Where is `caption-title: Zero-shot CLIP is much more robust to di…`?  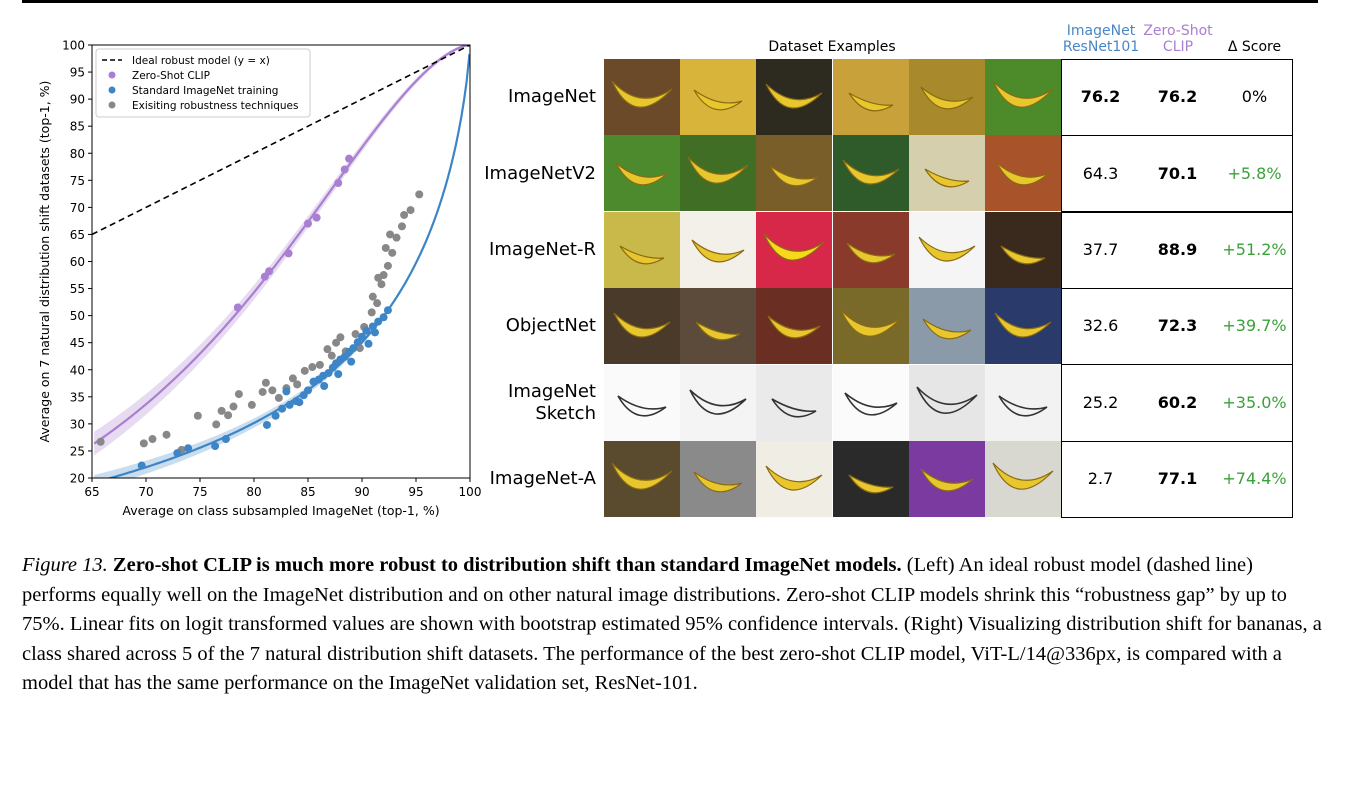 caption-title: Zero-shot CLIP is much more robust to di… is located at coordinates (507, 565).